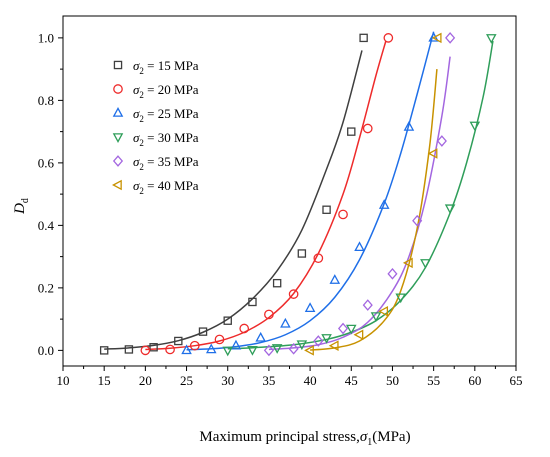 This screenshot has width=550, height=457. Describe the element at coordinates (474, 380) in the screenshot. I see `x-tick-label: 60` at that location.